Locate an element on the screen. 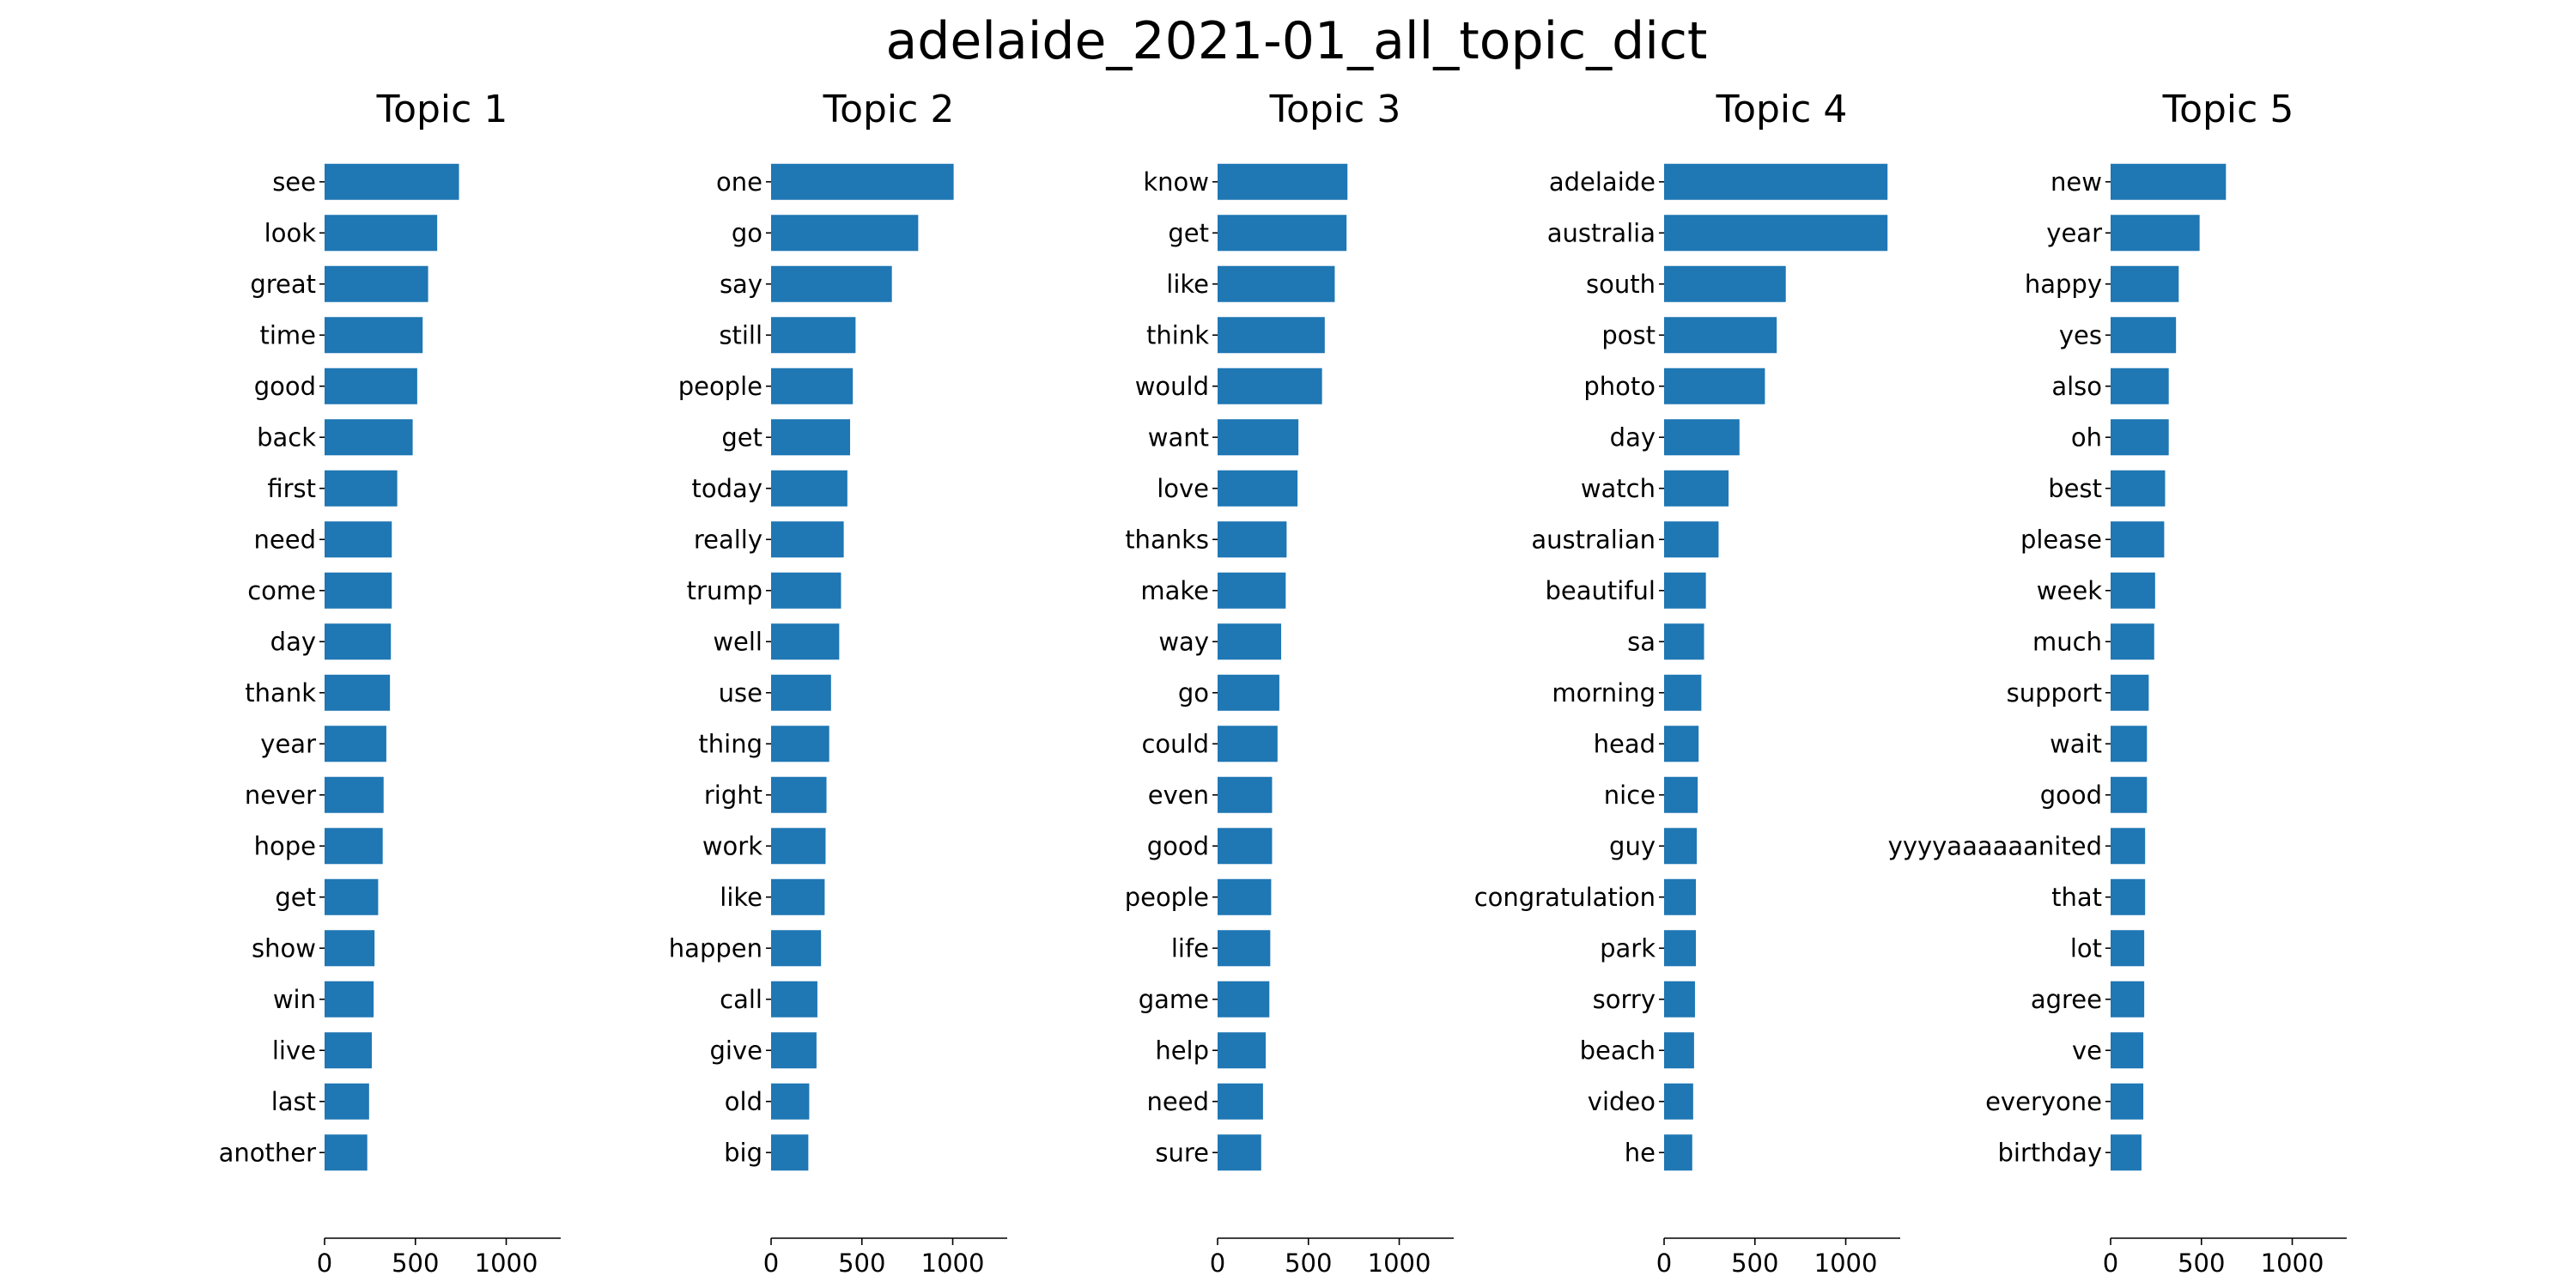  bar-nice is located at coordinates (1681, 794).